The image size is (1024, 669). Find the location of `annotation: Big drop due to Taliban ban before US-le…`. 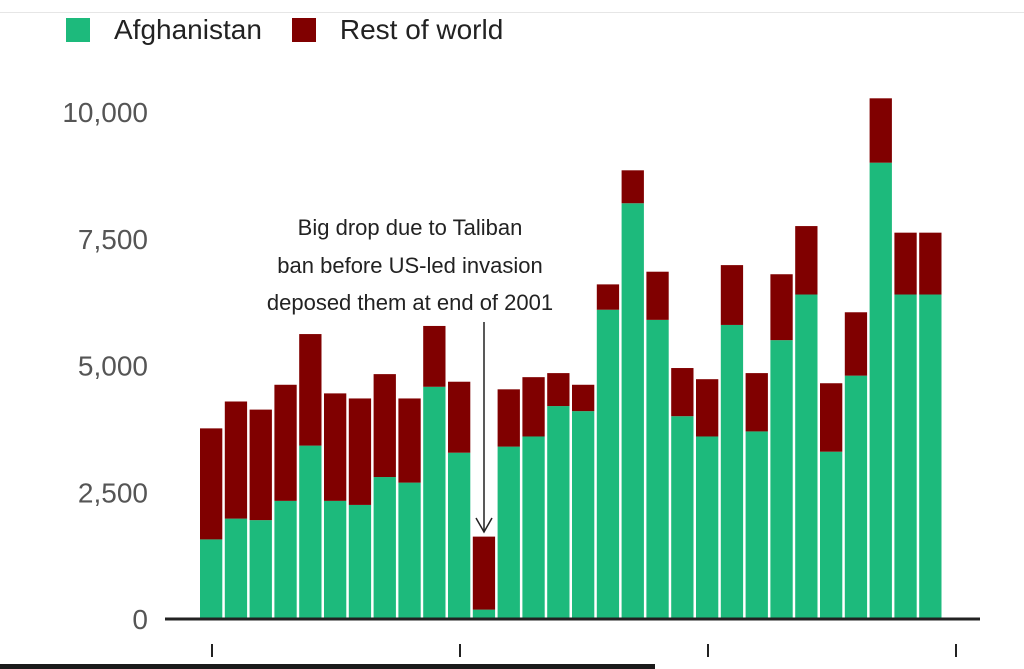

annotation: Big drop due to Taliban ban before US-le… is located at coordinates (410, 374).